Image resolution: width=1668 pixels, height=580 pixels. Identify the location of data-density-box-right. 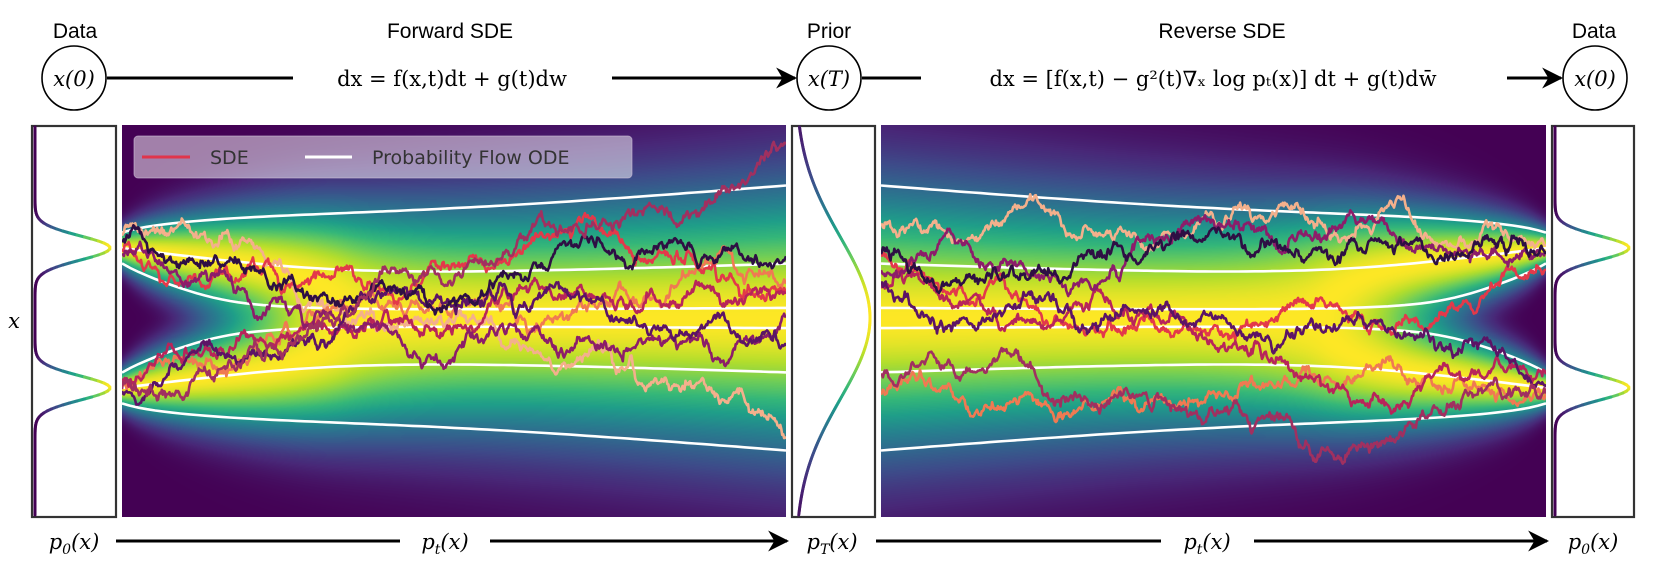
(1593, 321).